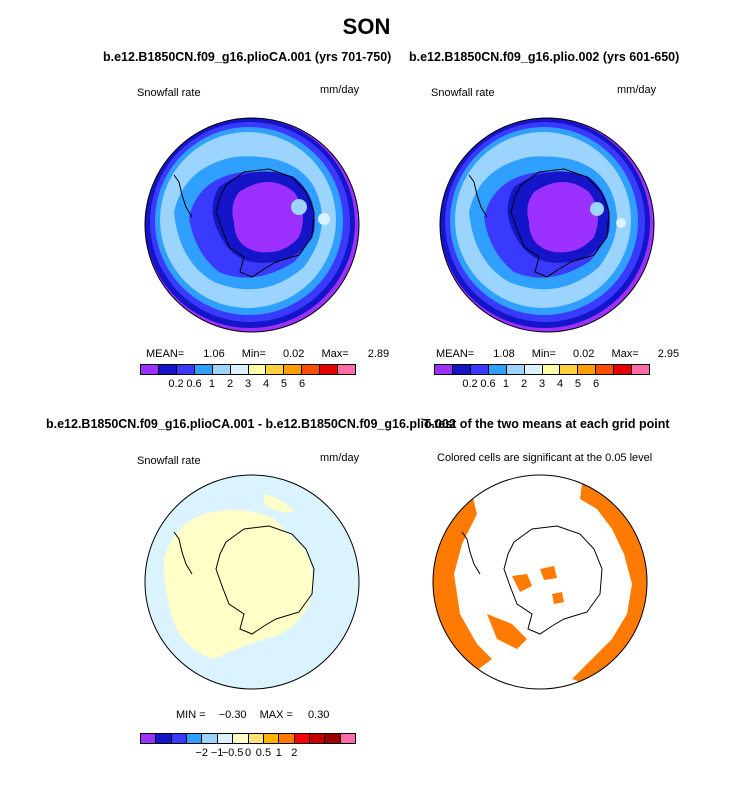 Image resolution: width=733 pixels, height=792 pixels. What do you see at coordinates (248, 753) in the screenshot?
I see `colorbar-tick-label: 0` at bounding box center [248, 753].